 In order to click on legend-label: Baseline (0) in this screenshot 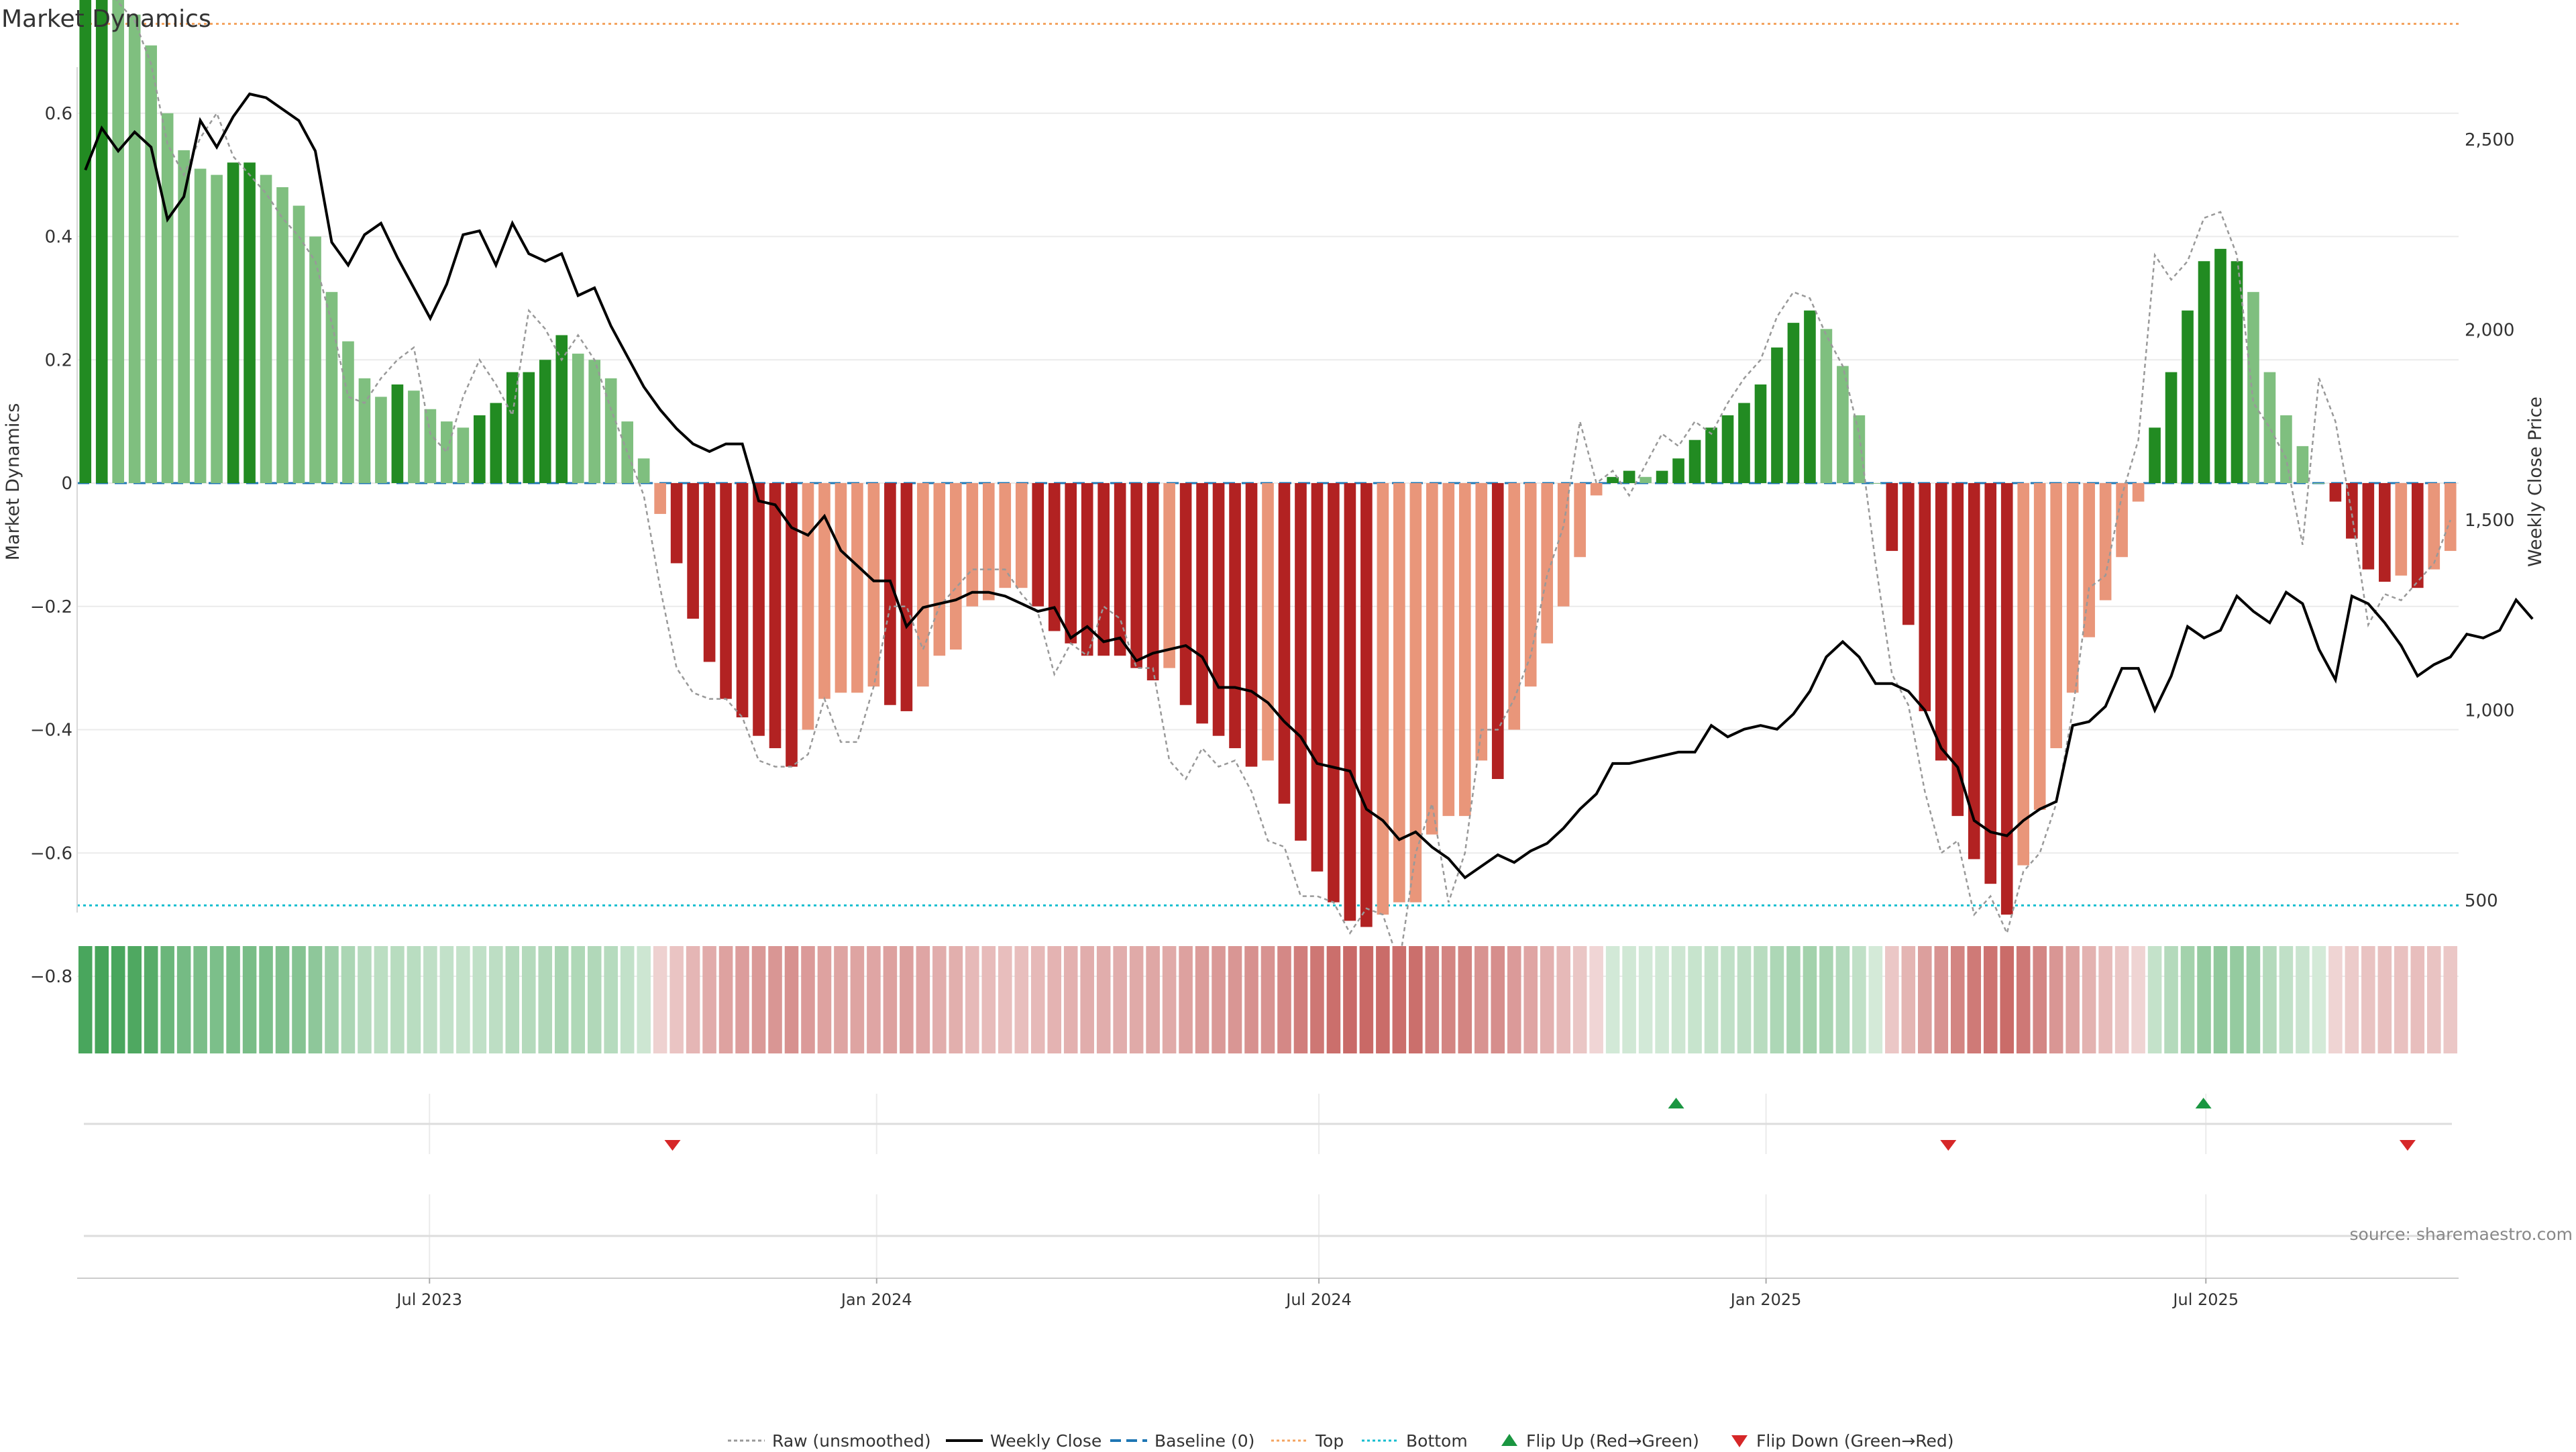, I will do `click(1204, 1440)`.